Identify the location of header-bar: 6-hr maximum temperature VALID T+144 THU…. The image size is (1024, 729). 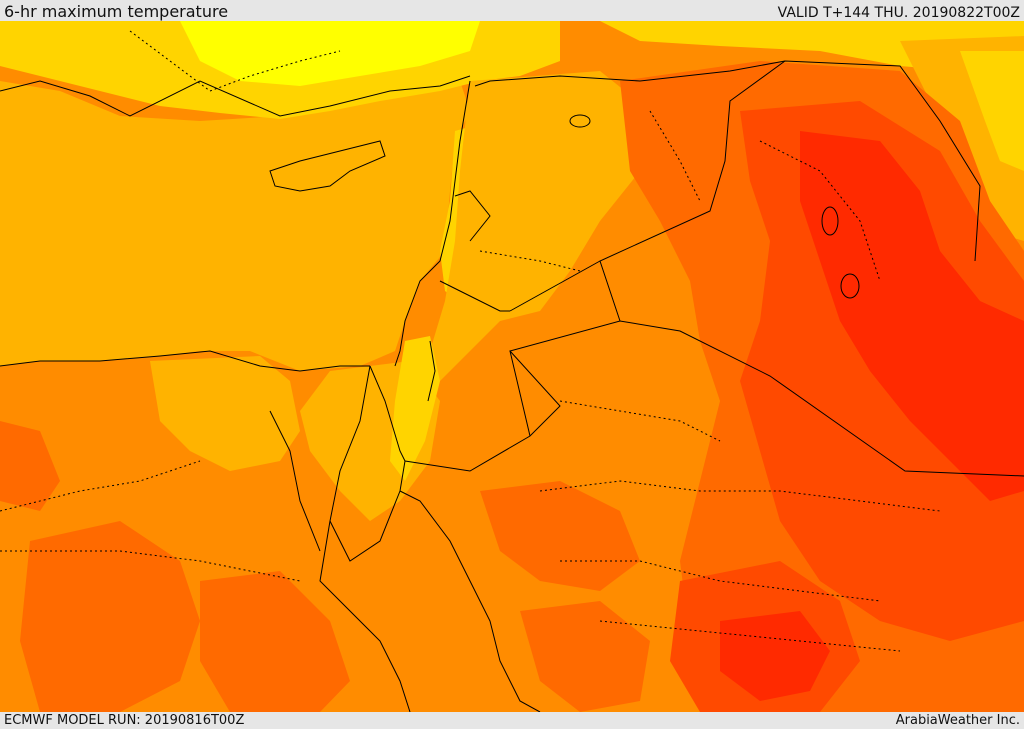
(512, 10).